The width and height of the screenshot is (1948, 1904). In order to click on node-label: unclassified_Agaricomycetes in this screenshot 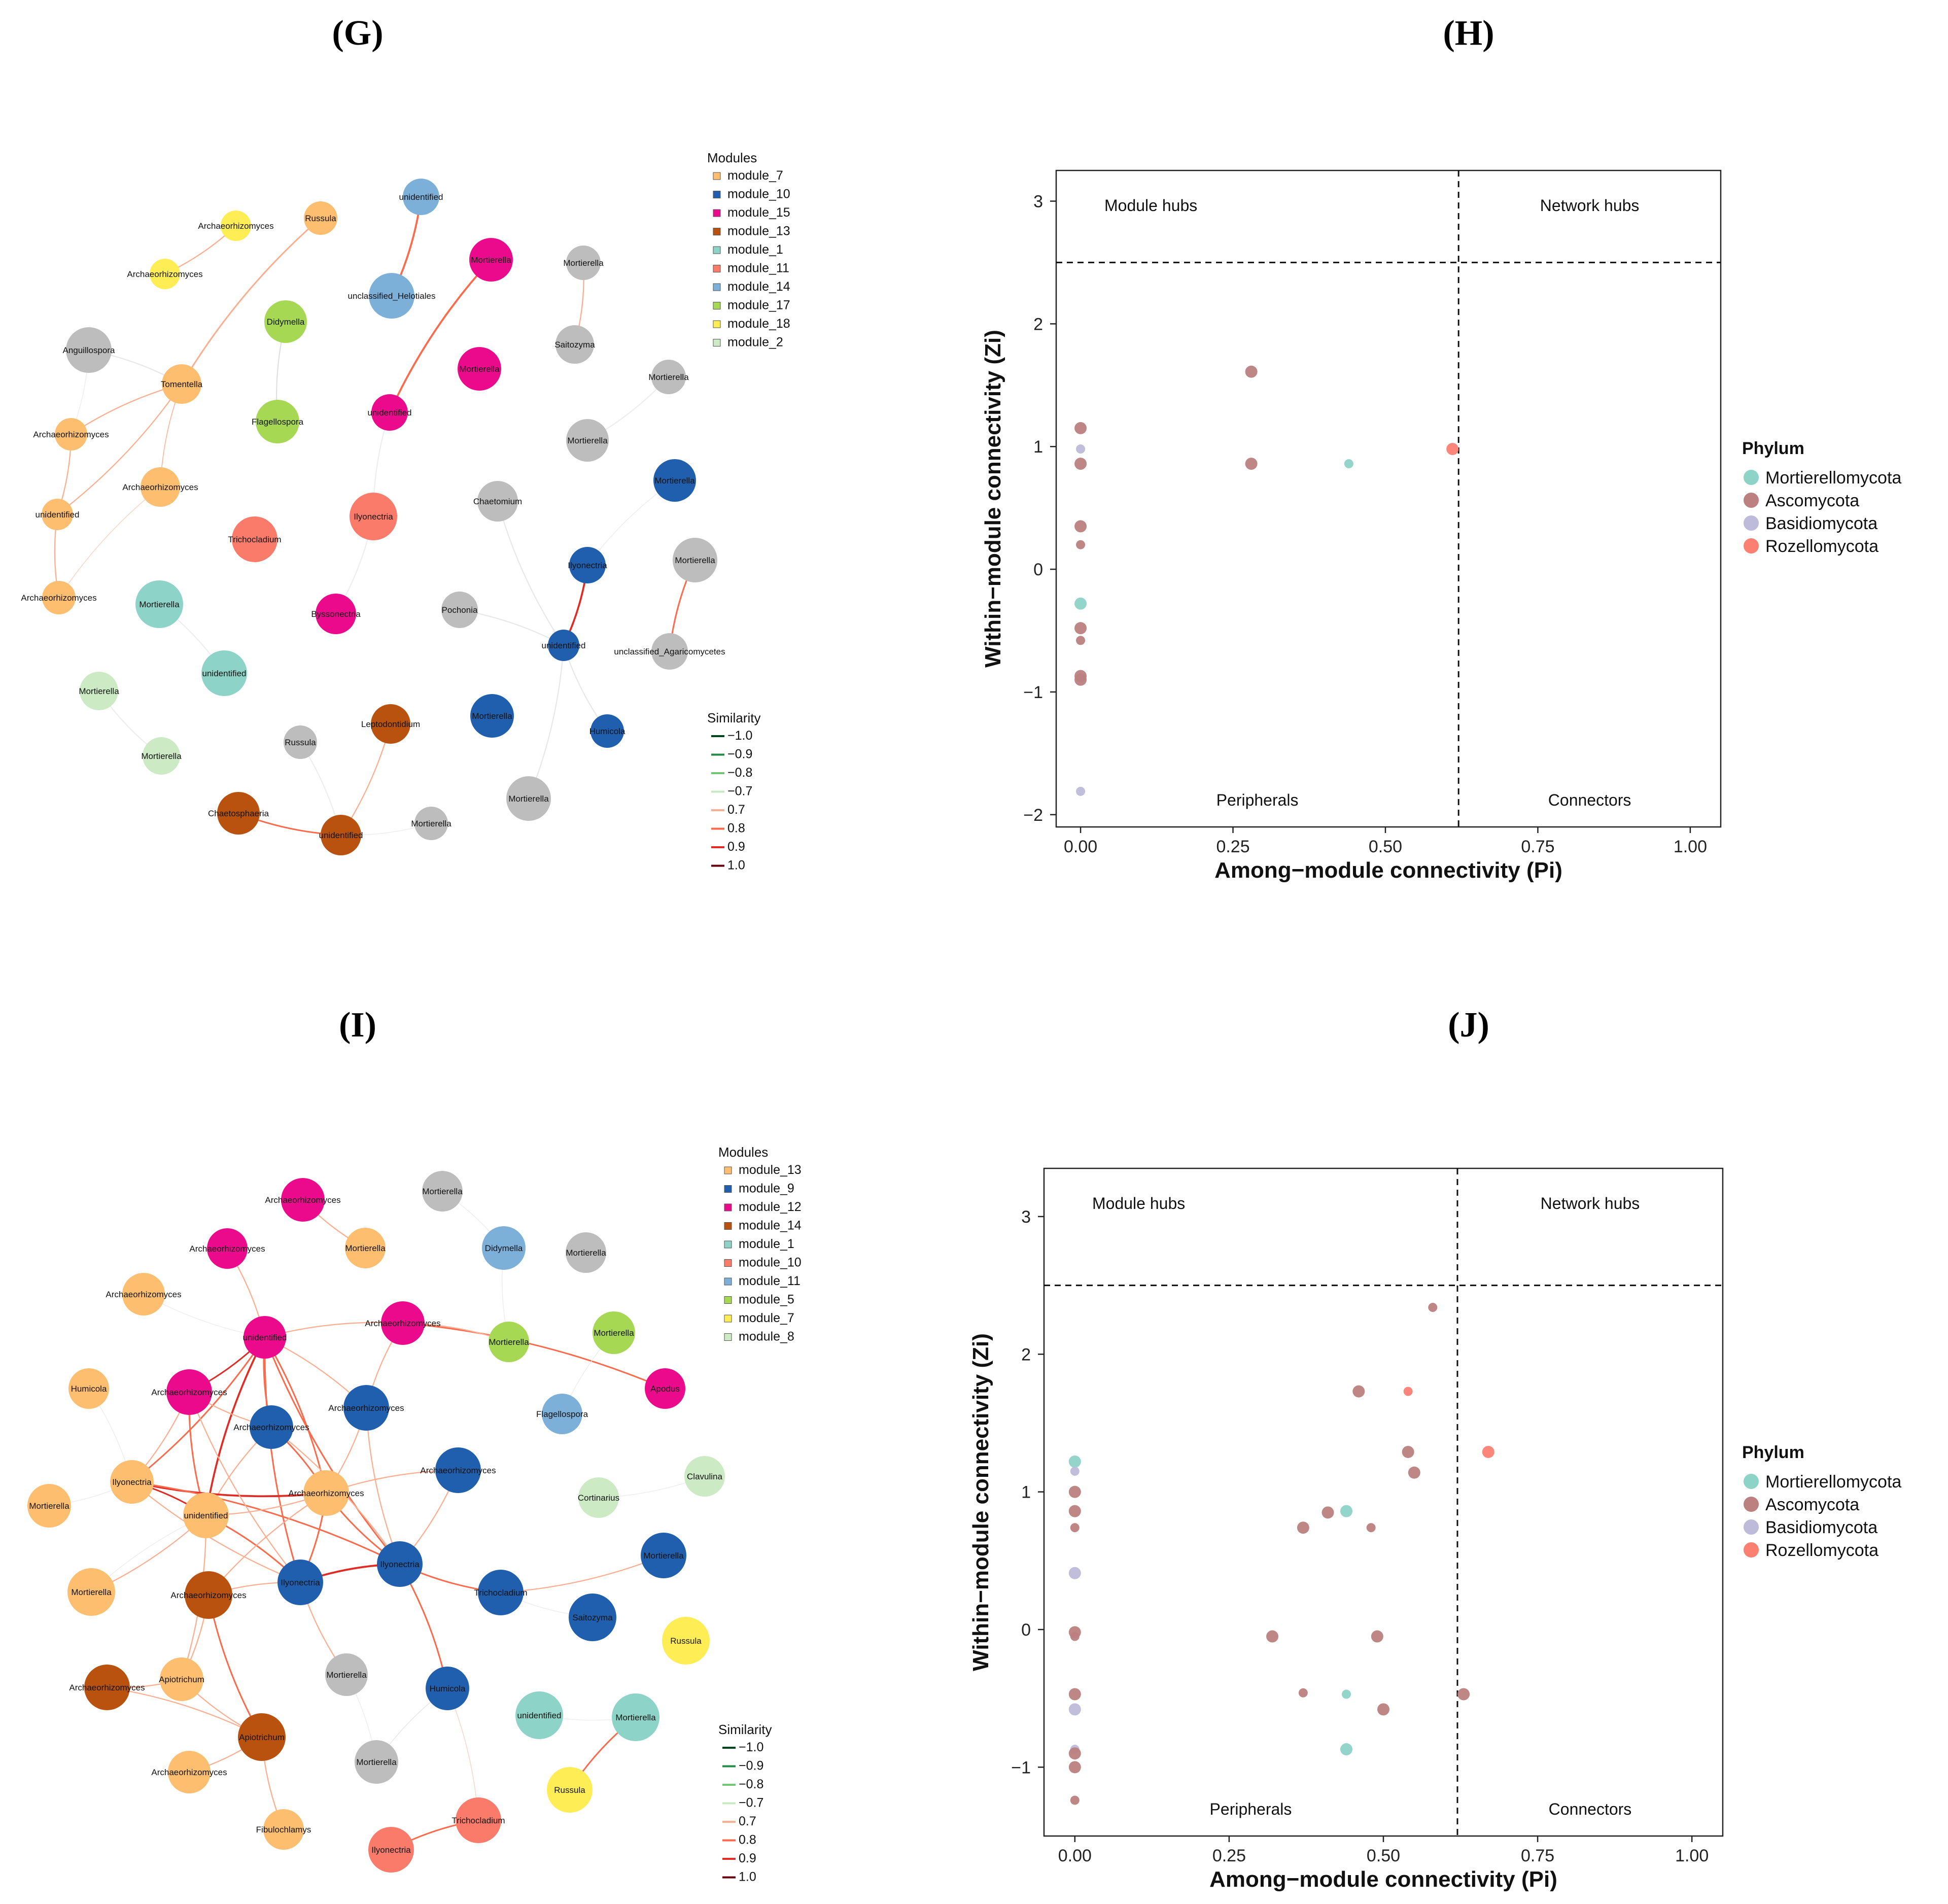, I will do `click(669, 652)`.